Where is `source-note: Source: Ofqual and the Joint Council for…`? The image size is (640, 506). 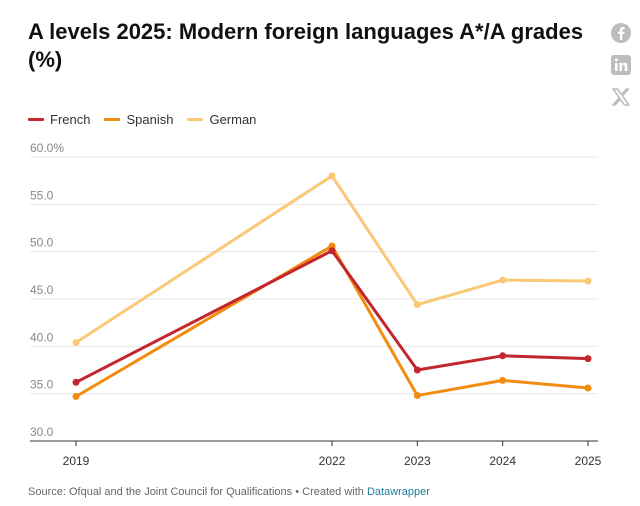 source-note: Source: Ofqual and the Joint Council for… is located at coordinates (160, 492).